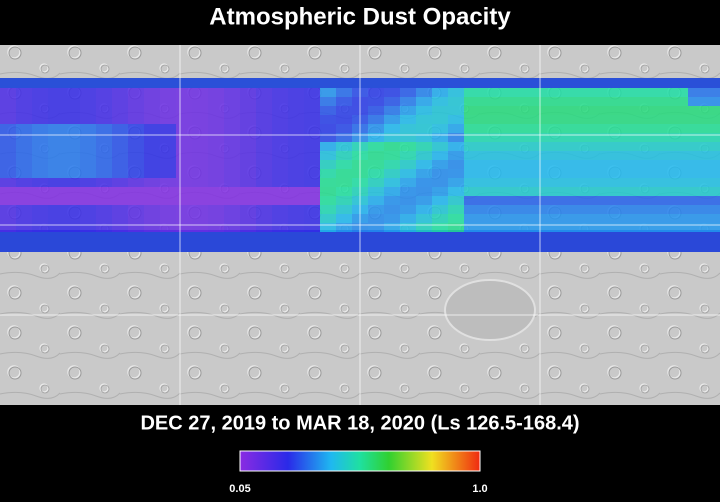 This screenshot has width=720, height=502. Describe the element at coordinates (360, 461) in the screenshot. I see `colorbar` at that location.